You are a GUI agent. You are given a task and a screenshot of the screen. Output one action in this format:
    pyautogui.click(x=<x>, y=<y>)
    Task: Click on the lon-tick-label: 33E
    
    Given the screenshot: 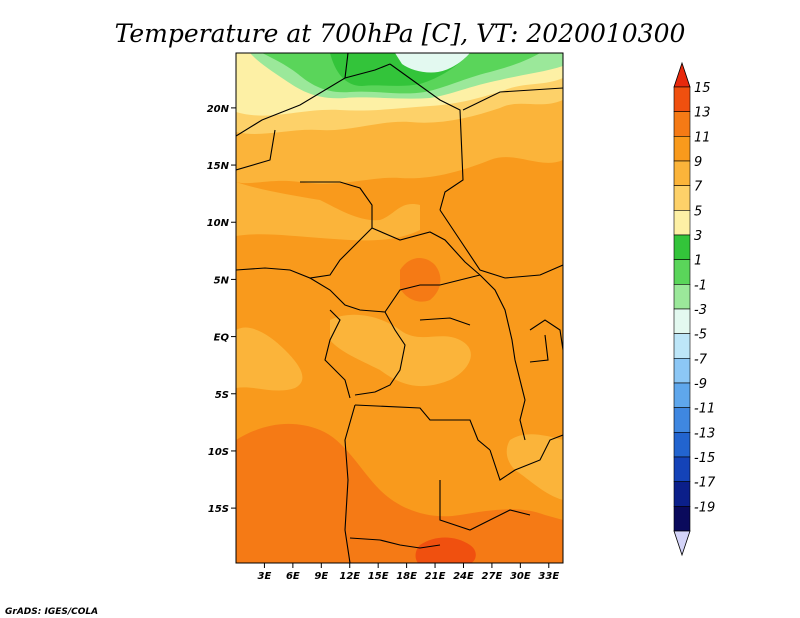 What is the action you would take?
    pyautogui.click(x=548, y=576)
    